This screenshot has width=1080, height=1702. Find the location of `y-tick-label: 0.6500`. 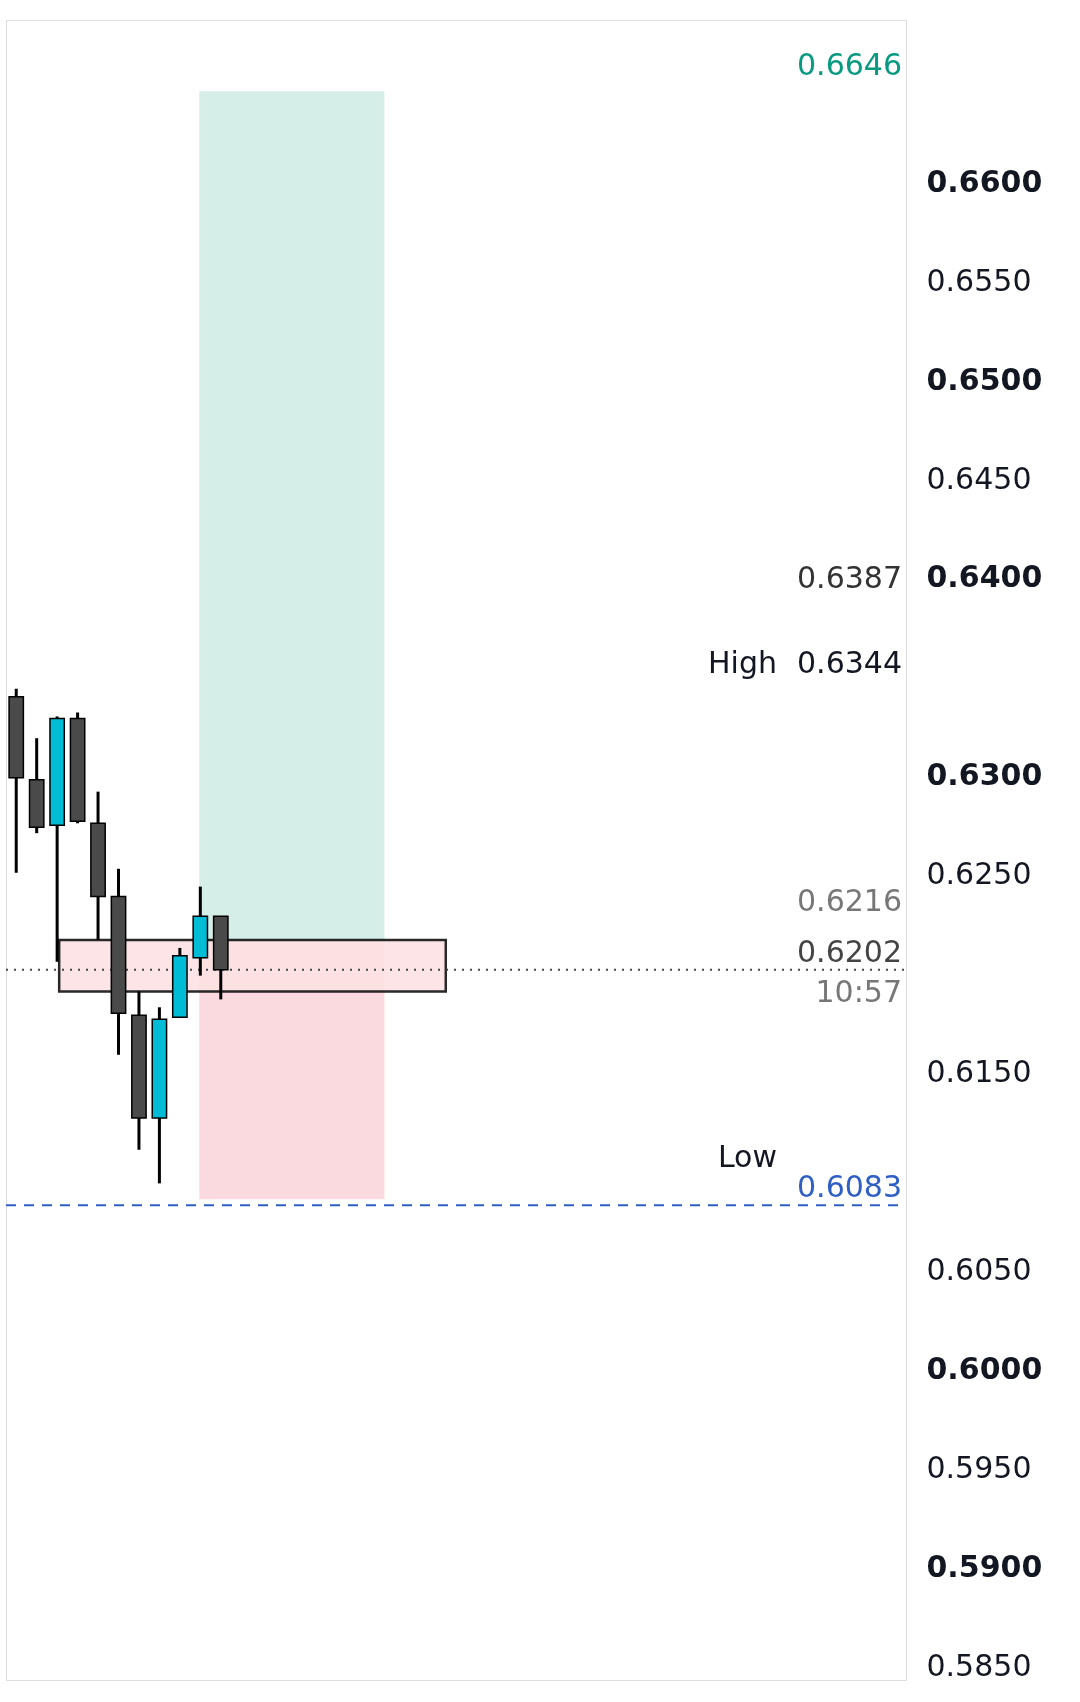

y-tick-label: 0.6500 is located at coordinates (984, 379).